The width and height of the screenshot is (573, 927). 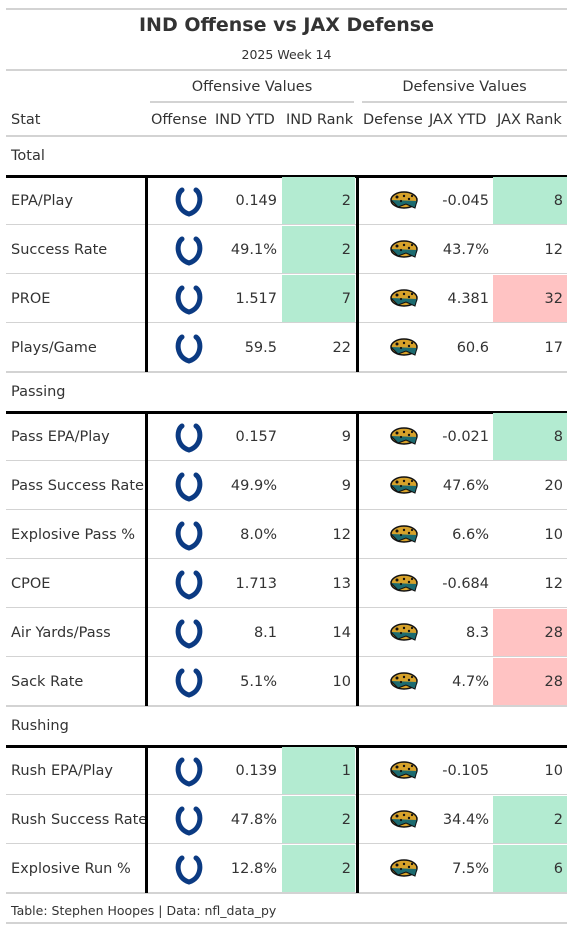 What do you see at coordinates (256, 201) in the screenshot?
I see `ind-ytd-value: 0.149` at bounding box center [256, 201].